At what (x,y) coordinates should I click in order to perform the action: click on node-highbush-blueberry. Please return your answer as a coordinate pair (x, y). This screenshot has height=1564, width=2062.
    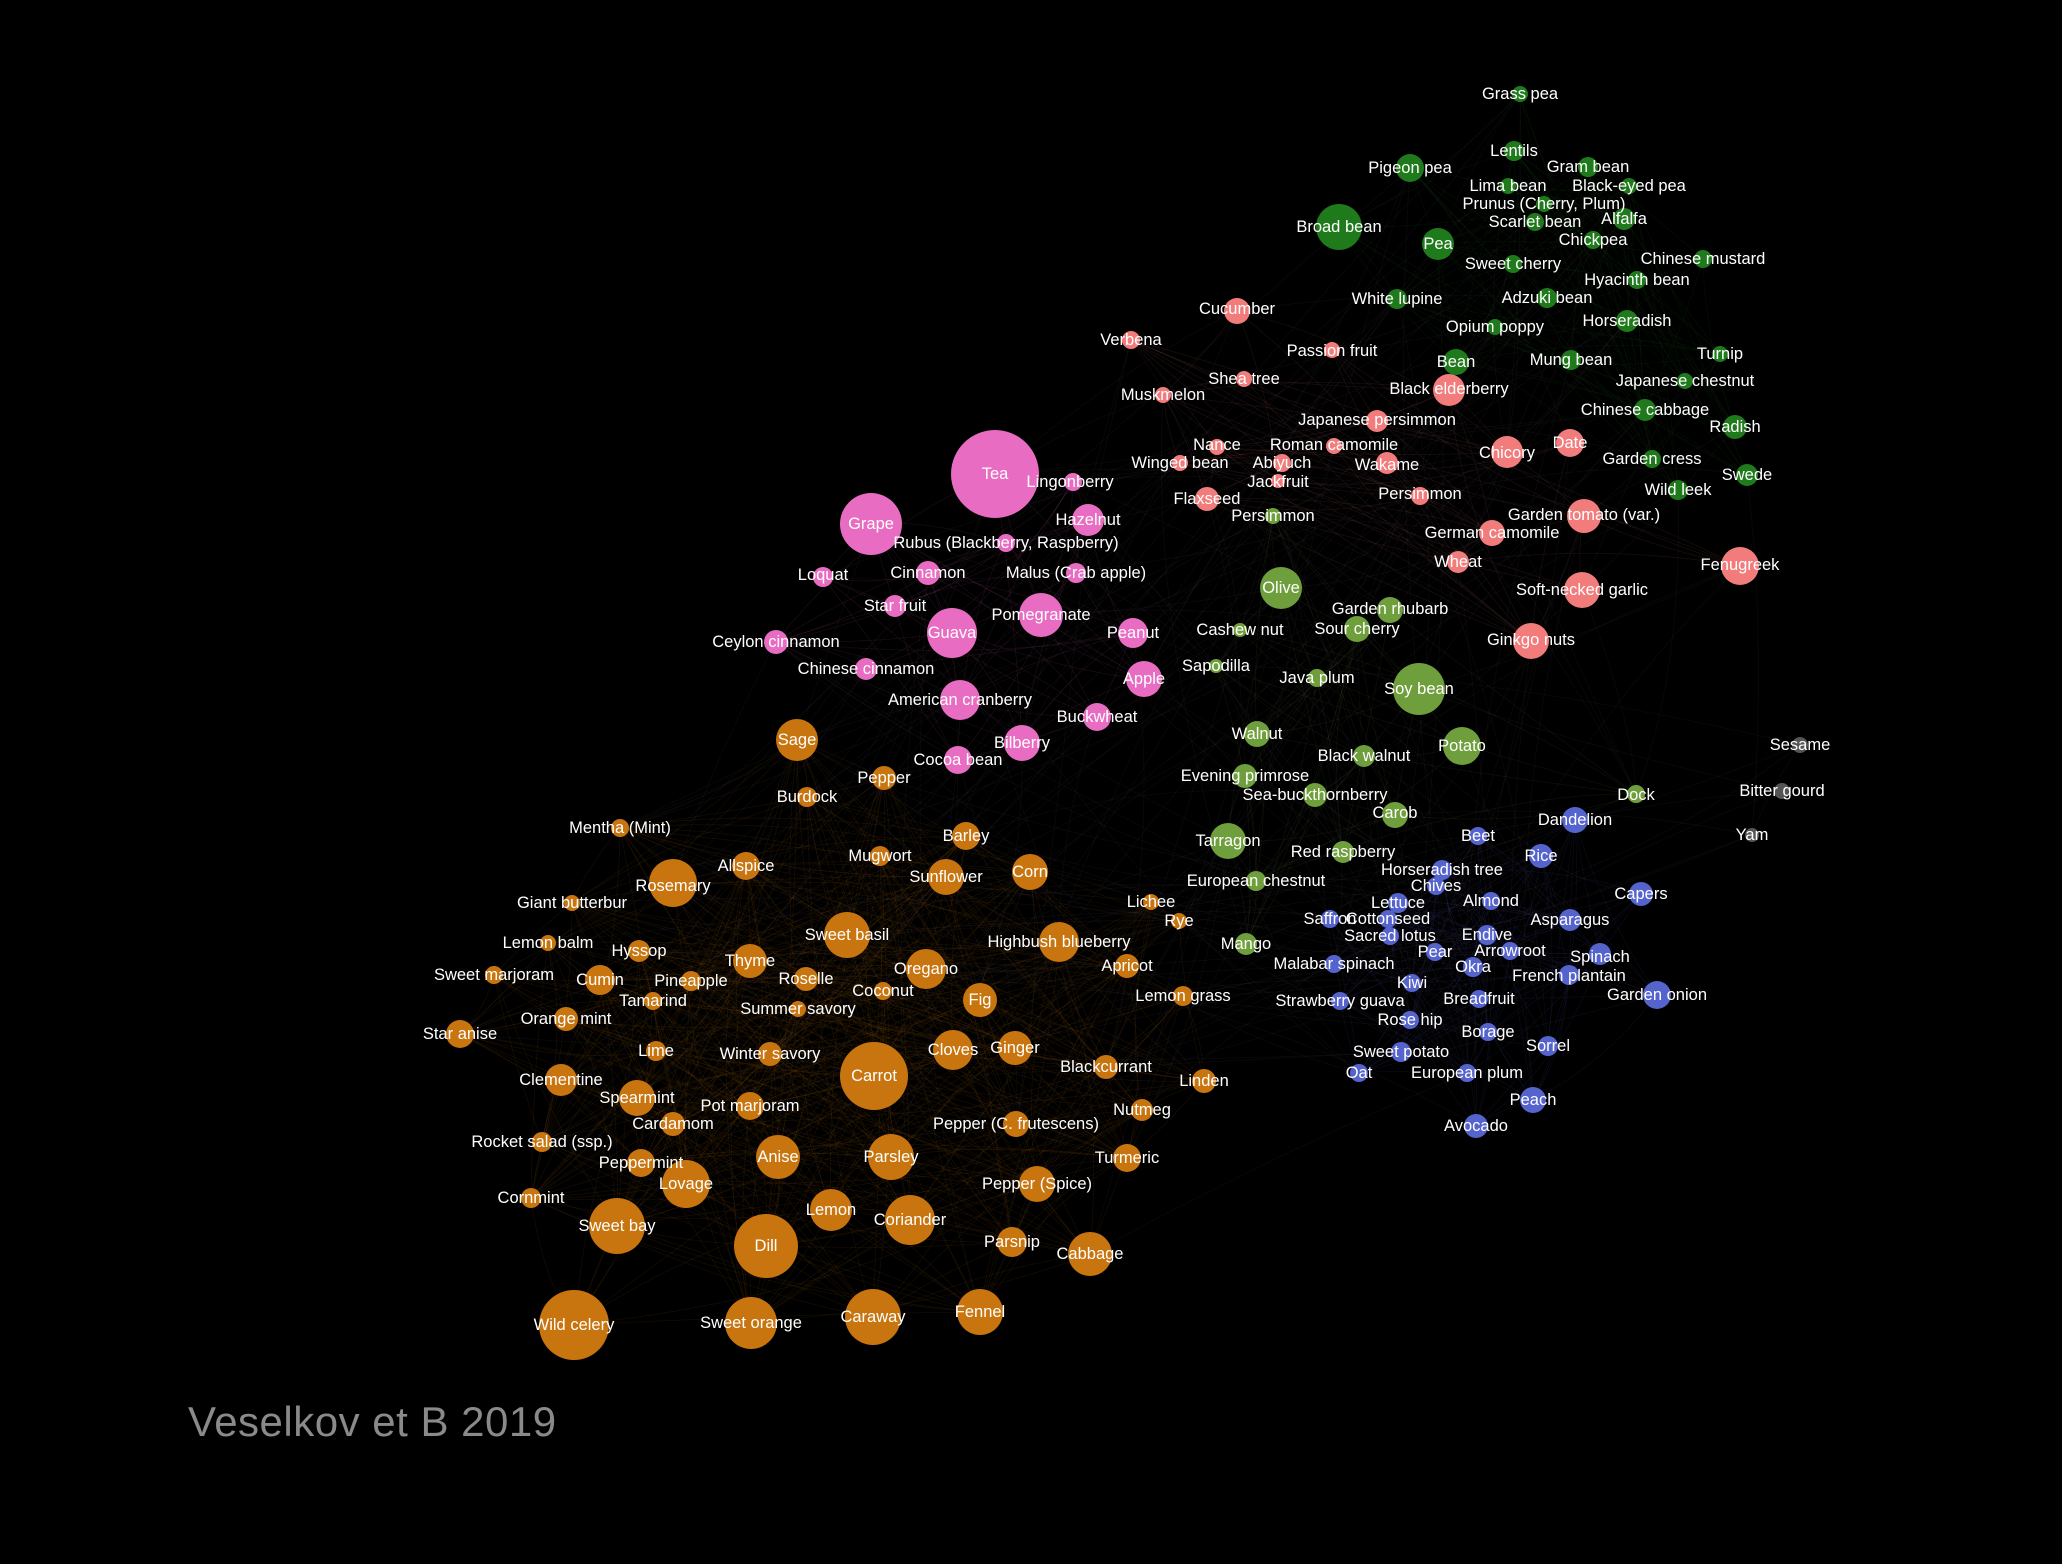
    Looking at the image, I should click on (1059, 942).